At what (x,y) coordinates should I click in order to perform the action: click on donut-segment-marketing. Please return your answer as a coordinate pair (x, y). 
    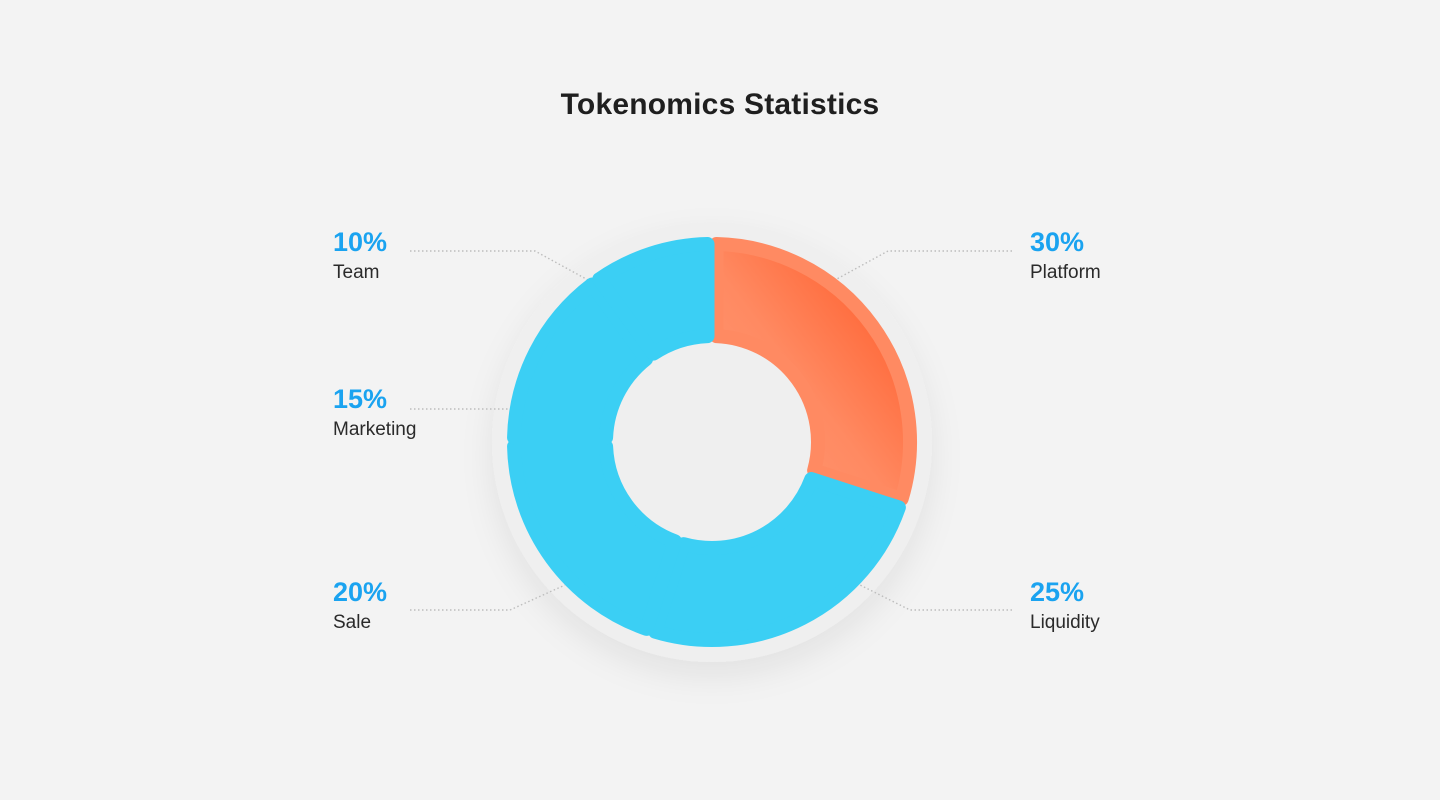
    Looking at the image, I should click on (580, 361).